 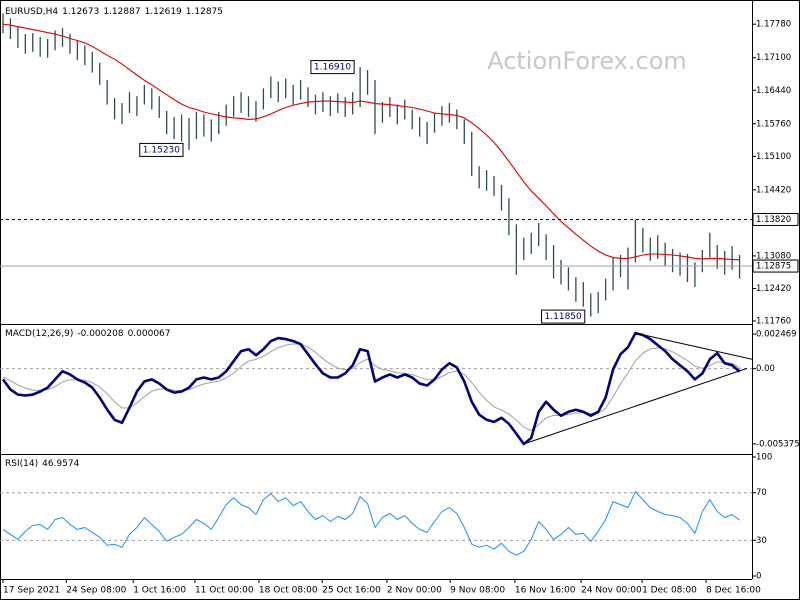 I want to click on y-tick-label: 1.11760, so click(x=773, y=322).